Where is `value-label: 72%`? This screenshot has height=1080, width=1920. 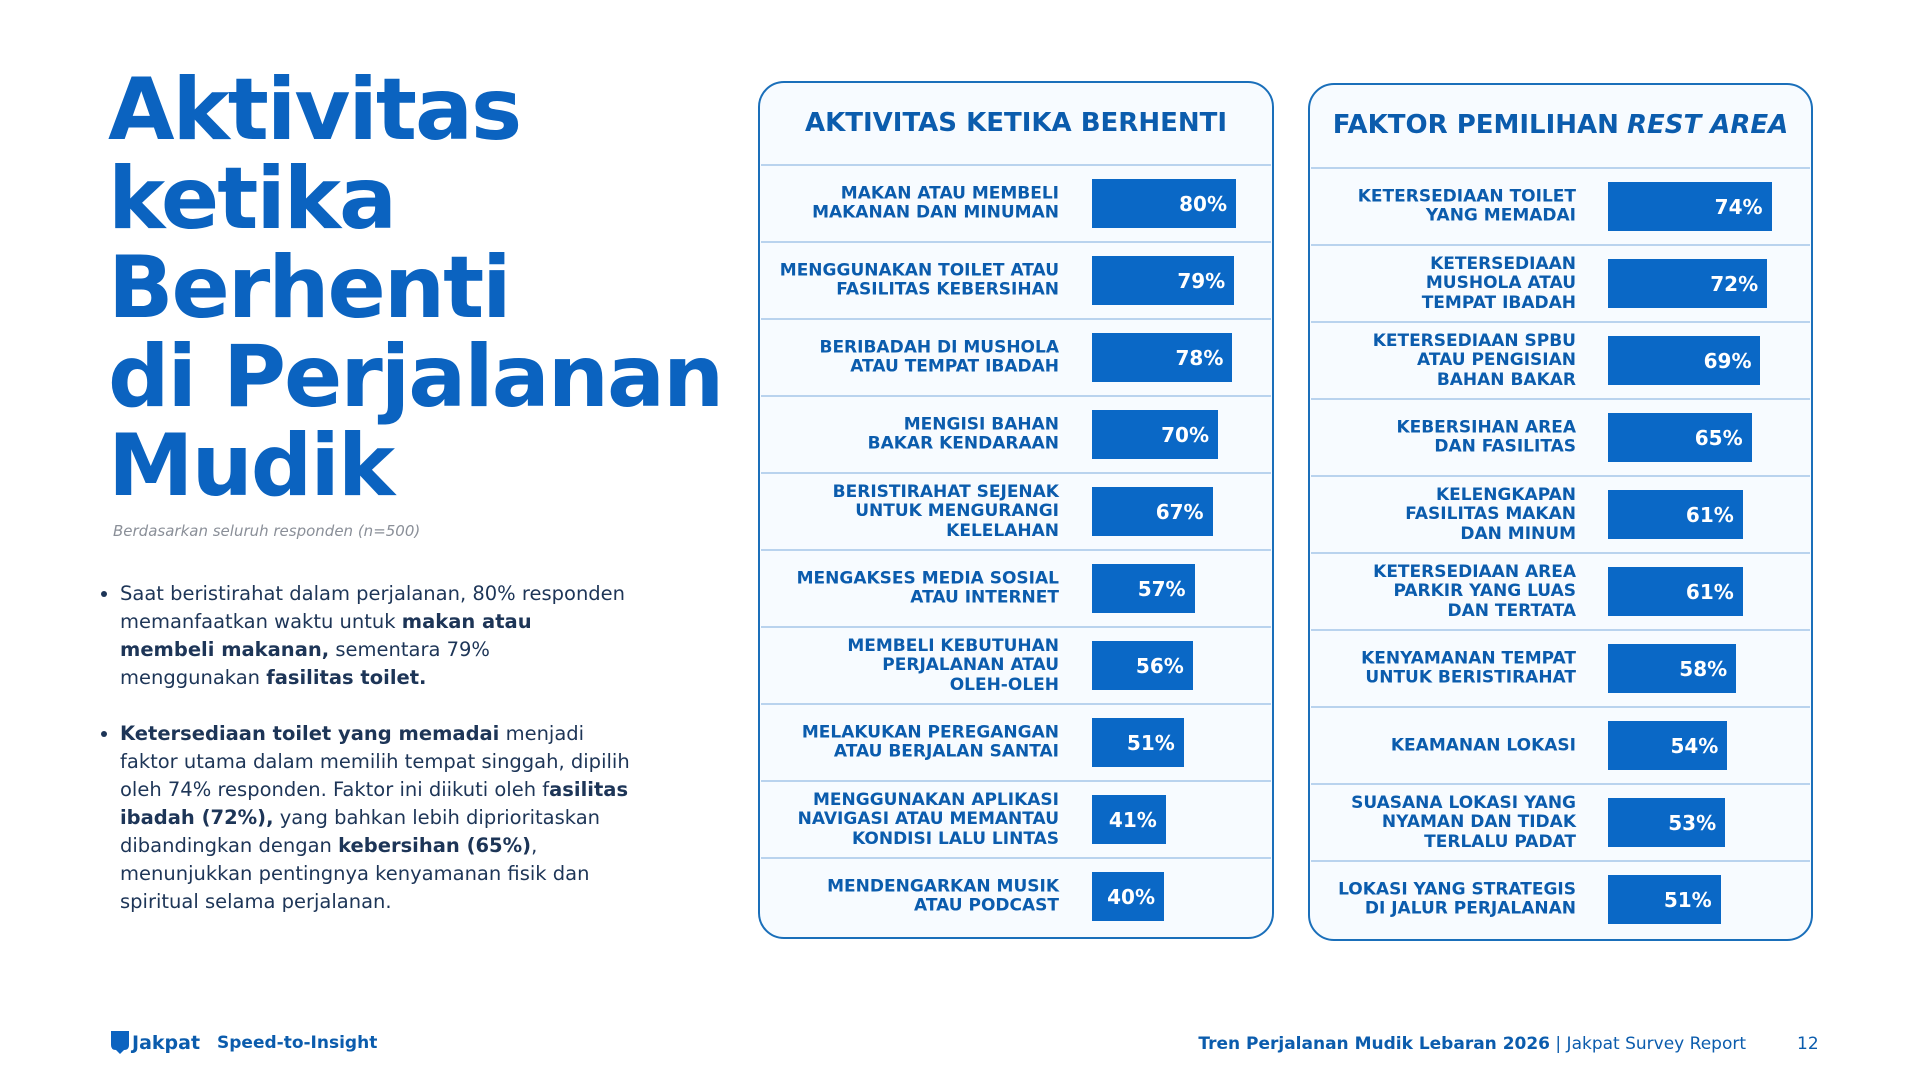 value-label: 72% is located at coordinates (1734, 283).